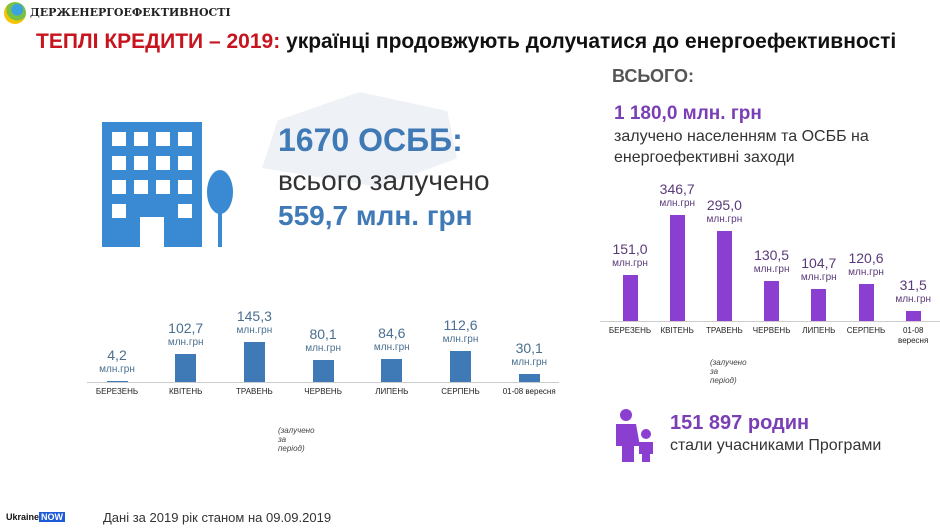 This screenshot has width=940, height=529. Describe the element at coordinates (392, 332) in the screenshot. I see `bar-value-label: 84,6` at that location.